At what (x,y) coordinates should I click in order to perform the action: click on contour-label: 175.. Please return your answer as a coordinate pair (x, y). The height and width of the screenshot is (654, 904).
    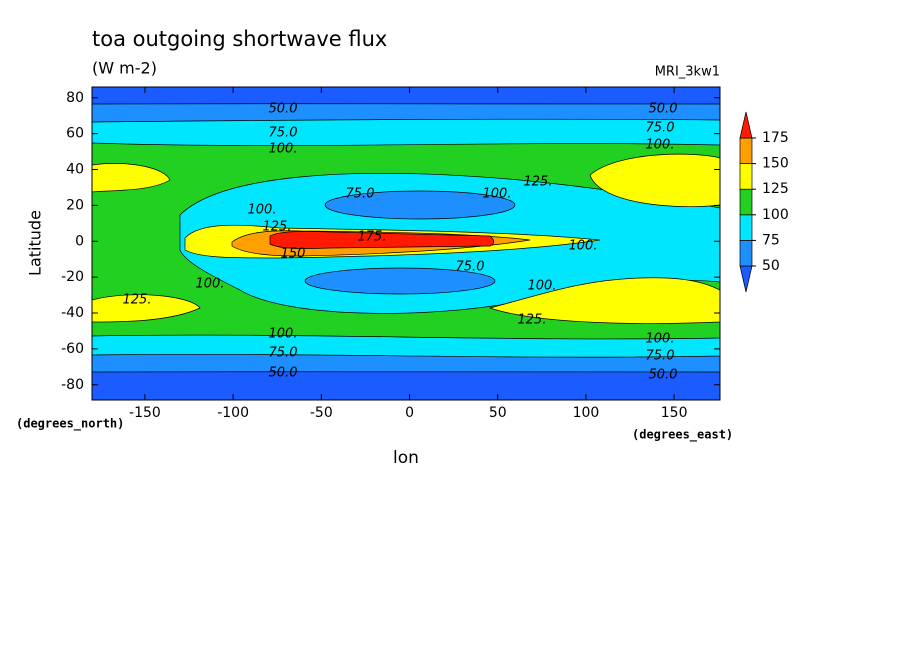
    Looking at the image, I should click on (372, 237).